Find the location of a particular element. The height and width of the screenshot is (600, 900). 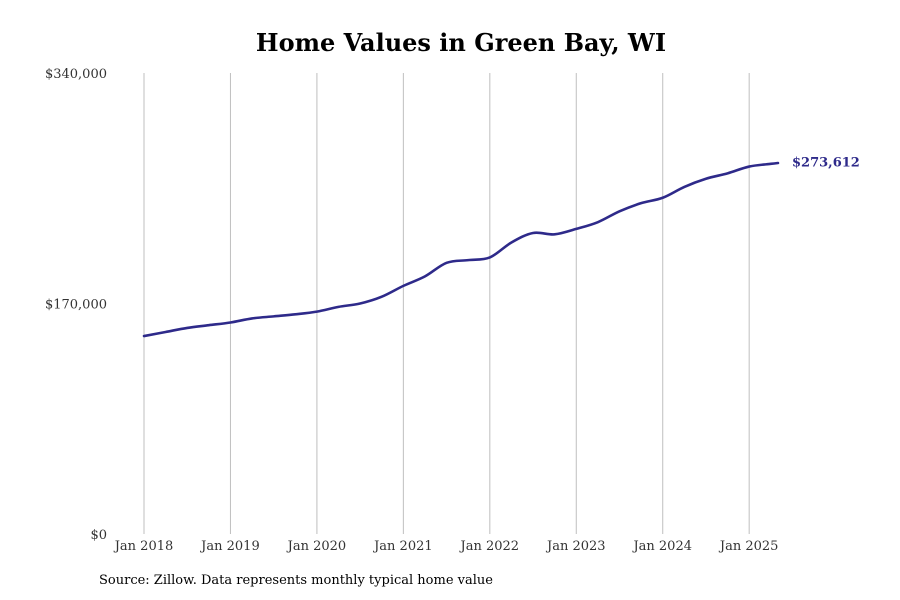

y-tick-label: $0 is located at coordinates (98, 535).